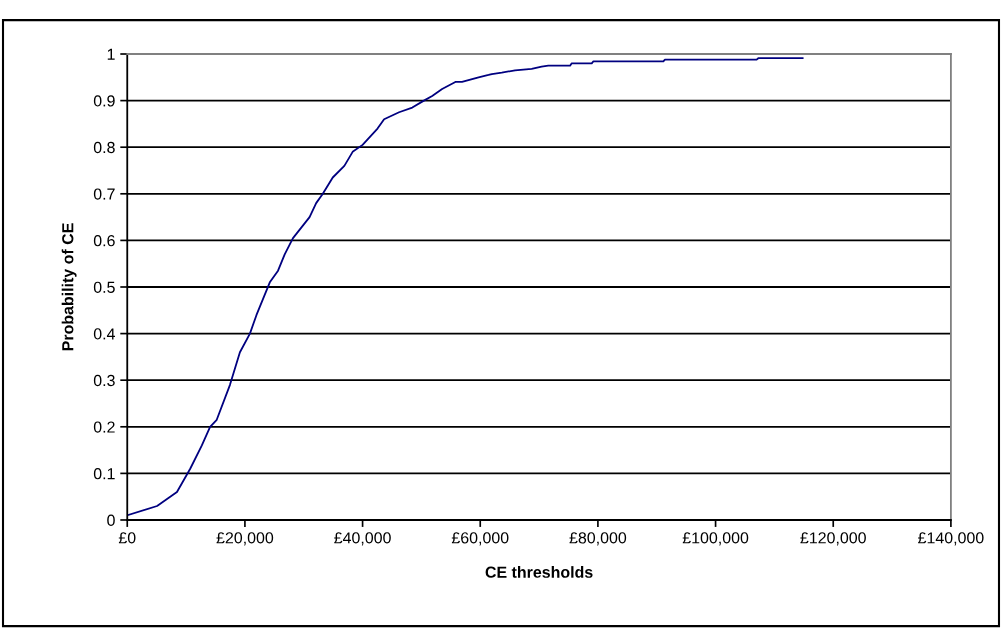 This screenshot has width=1002, height=628. Describe the element at coordinates (111, 520) in the screenshot. I see `y-tick-label: 0` at that location.